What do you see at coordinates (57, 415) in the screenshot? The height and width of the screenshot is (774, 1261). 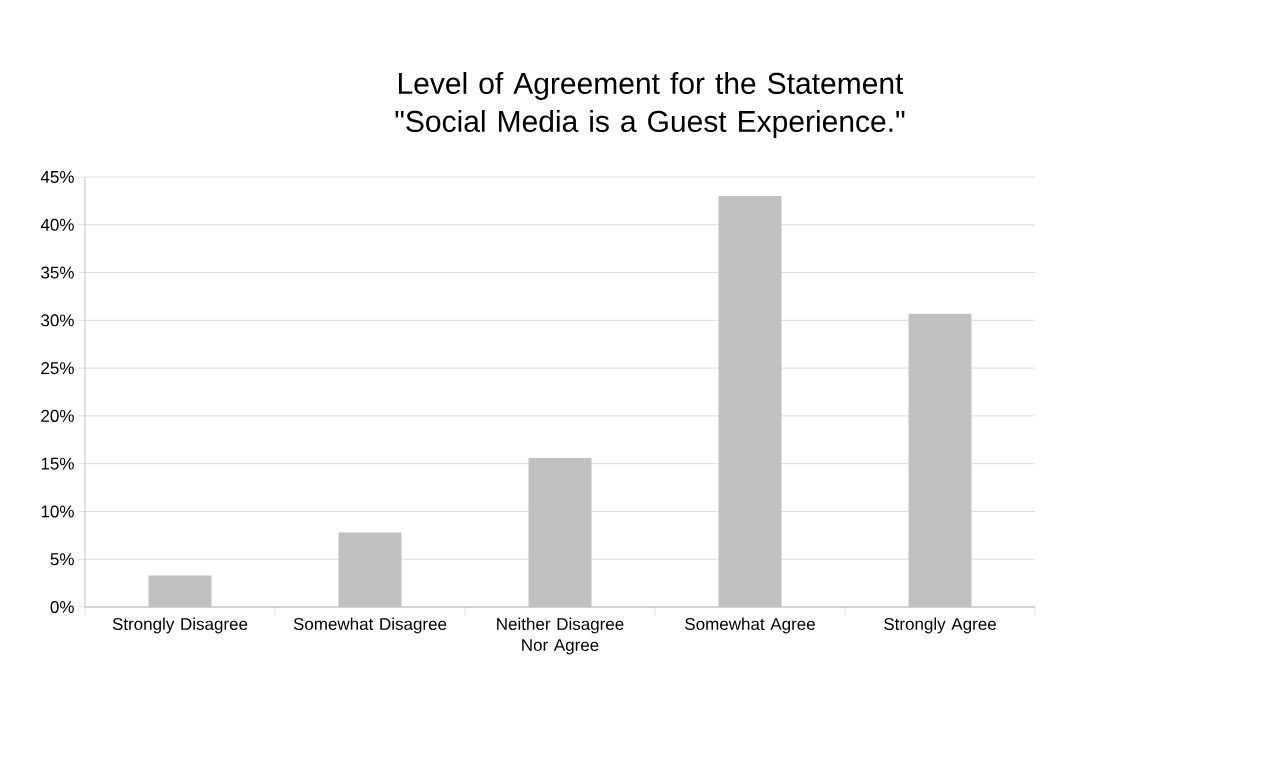 I see `y-tick-label: 20%` at bounding box center [57, 415].